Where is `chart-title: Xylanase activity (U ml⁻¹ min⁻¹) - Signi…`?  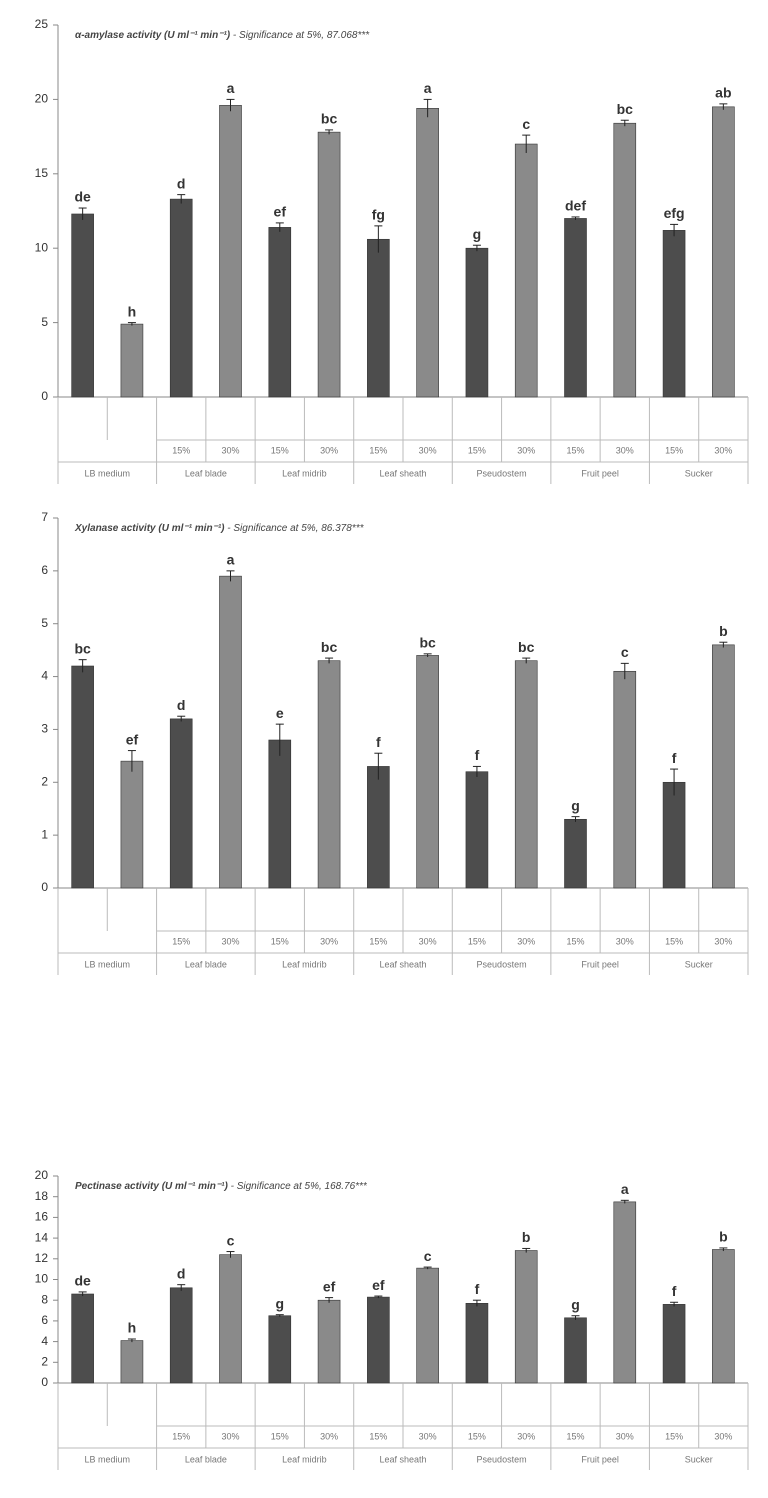
chart-title: Xylanase activity (U ml⁻¹ min⁻¹) - Signi… is located at coordinates (219, 528).